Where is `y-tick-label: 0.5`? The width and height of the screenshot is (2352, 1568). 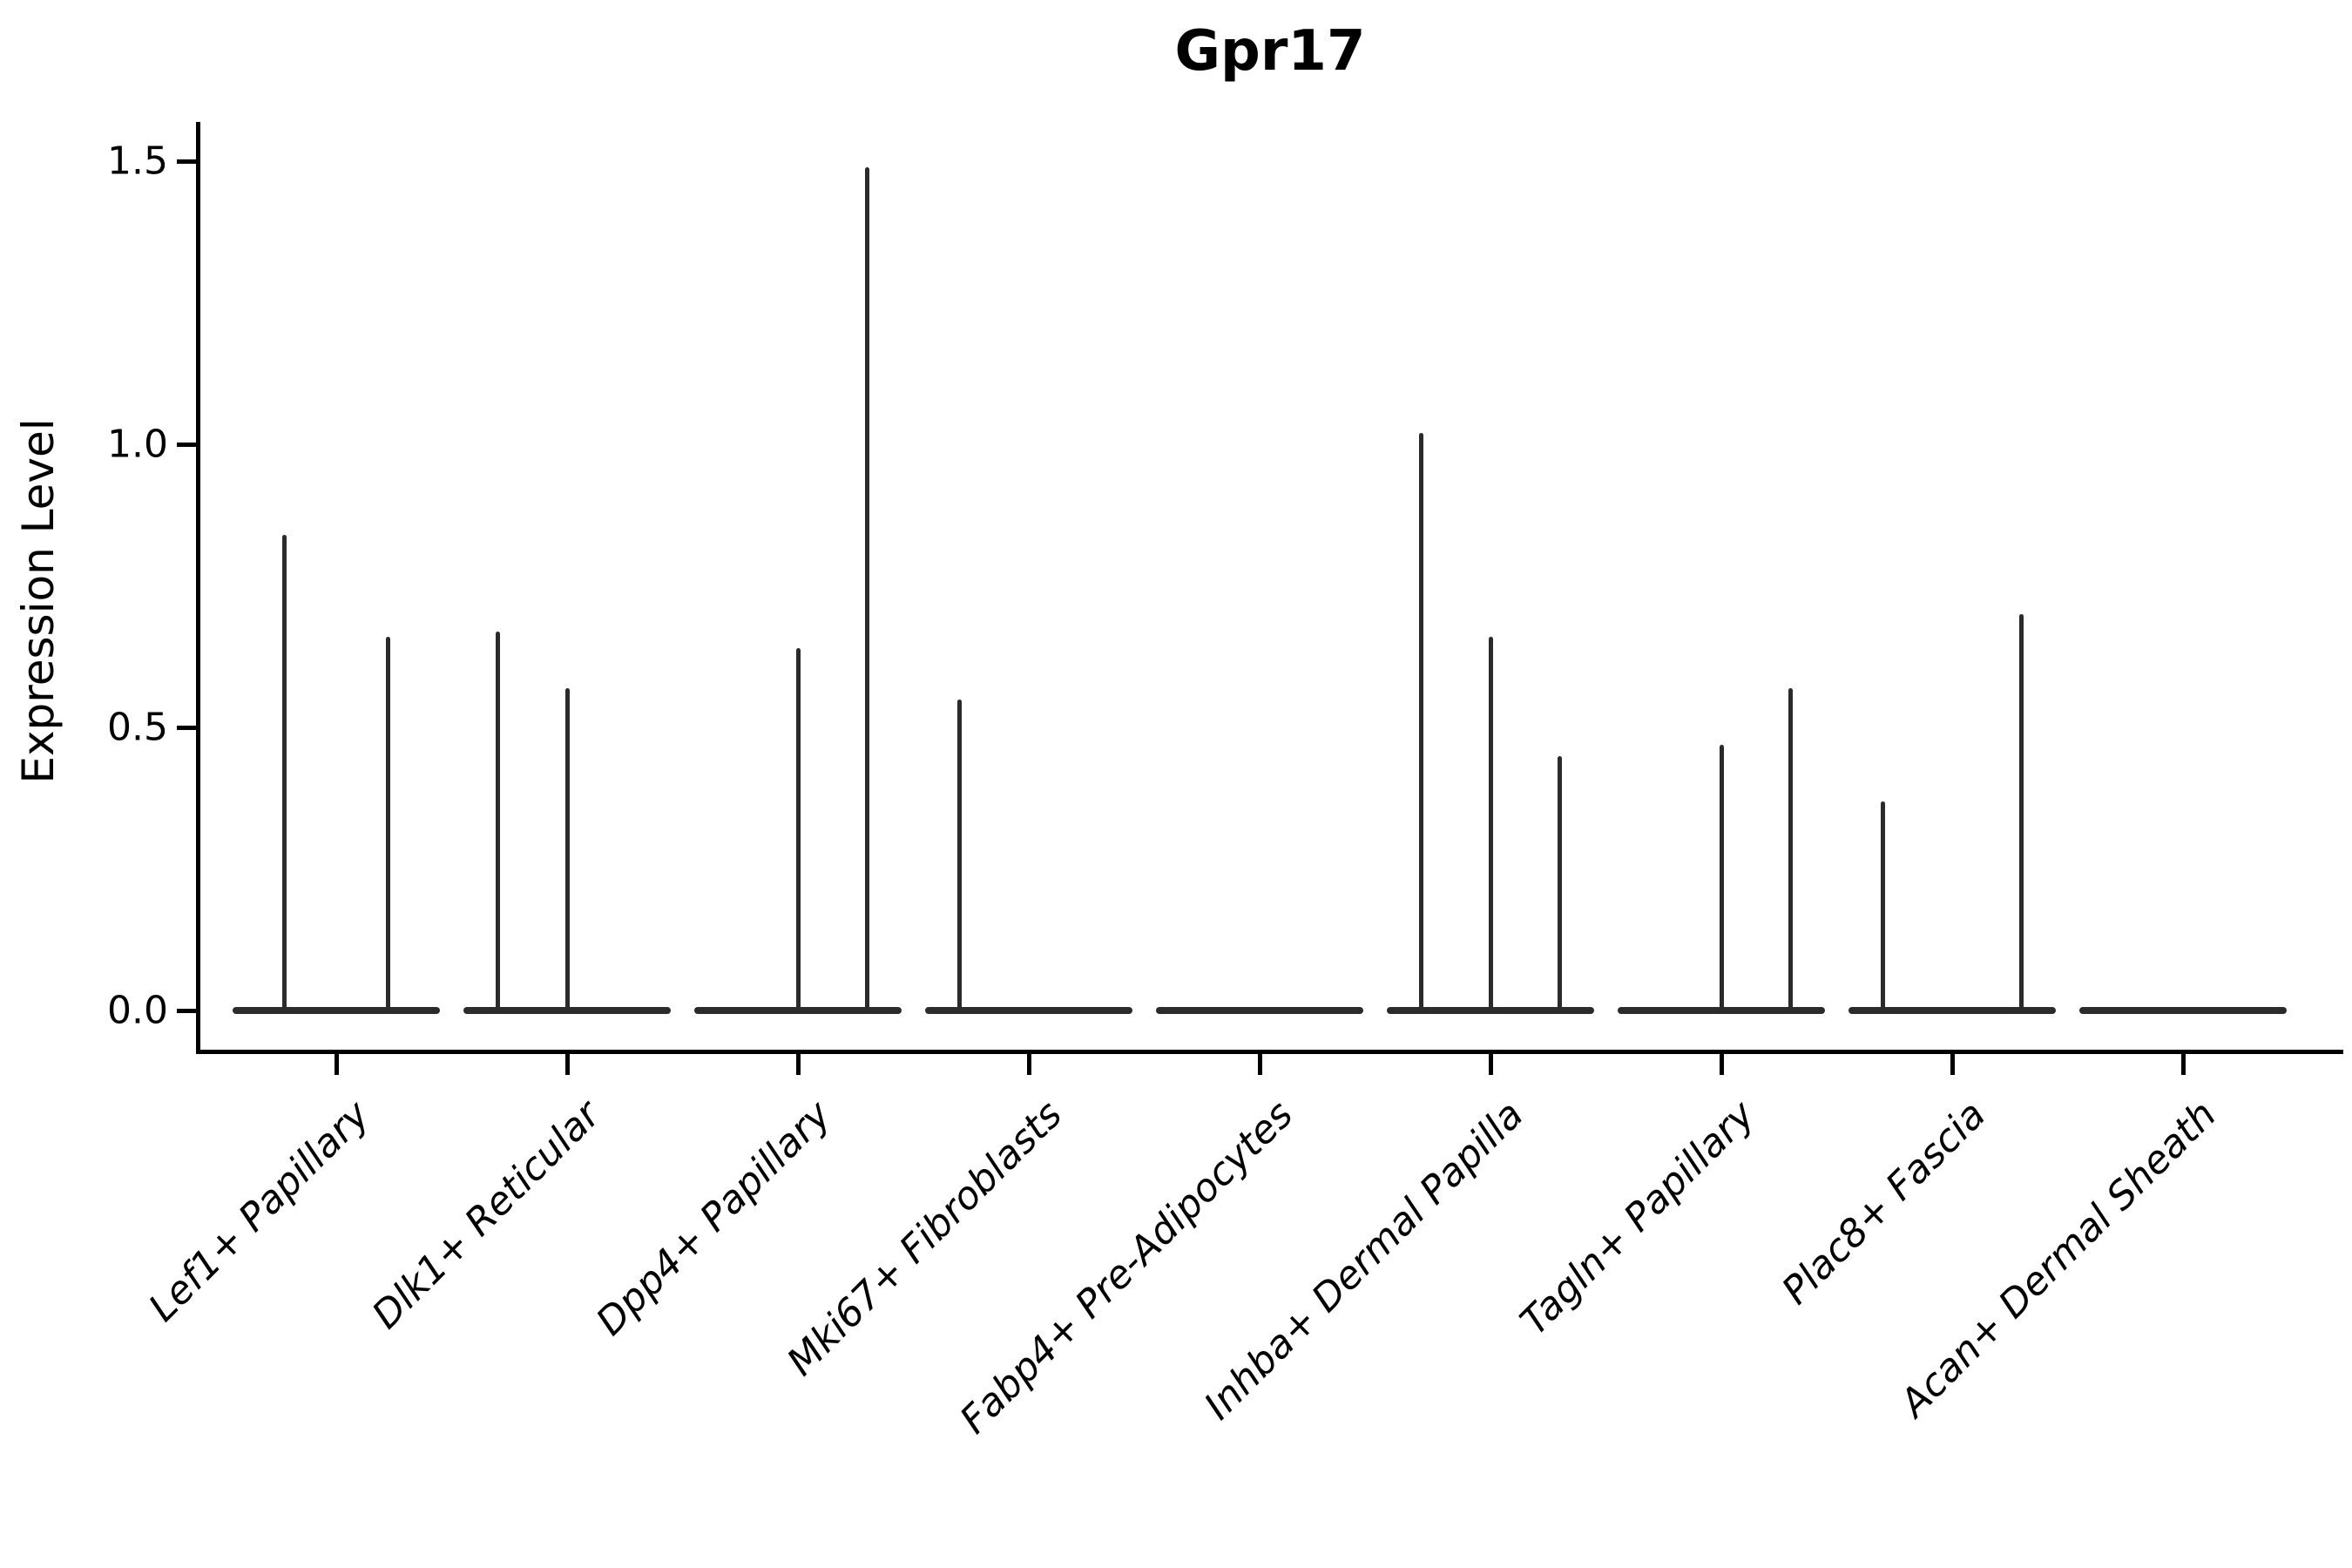
y-tick-label: 0.5 is located at coordinates (137, 727).